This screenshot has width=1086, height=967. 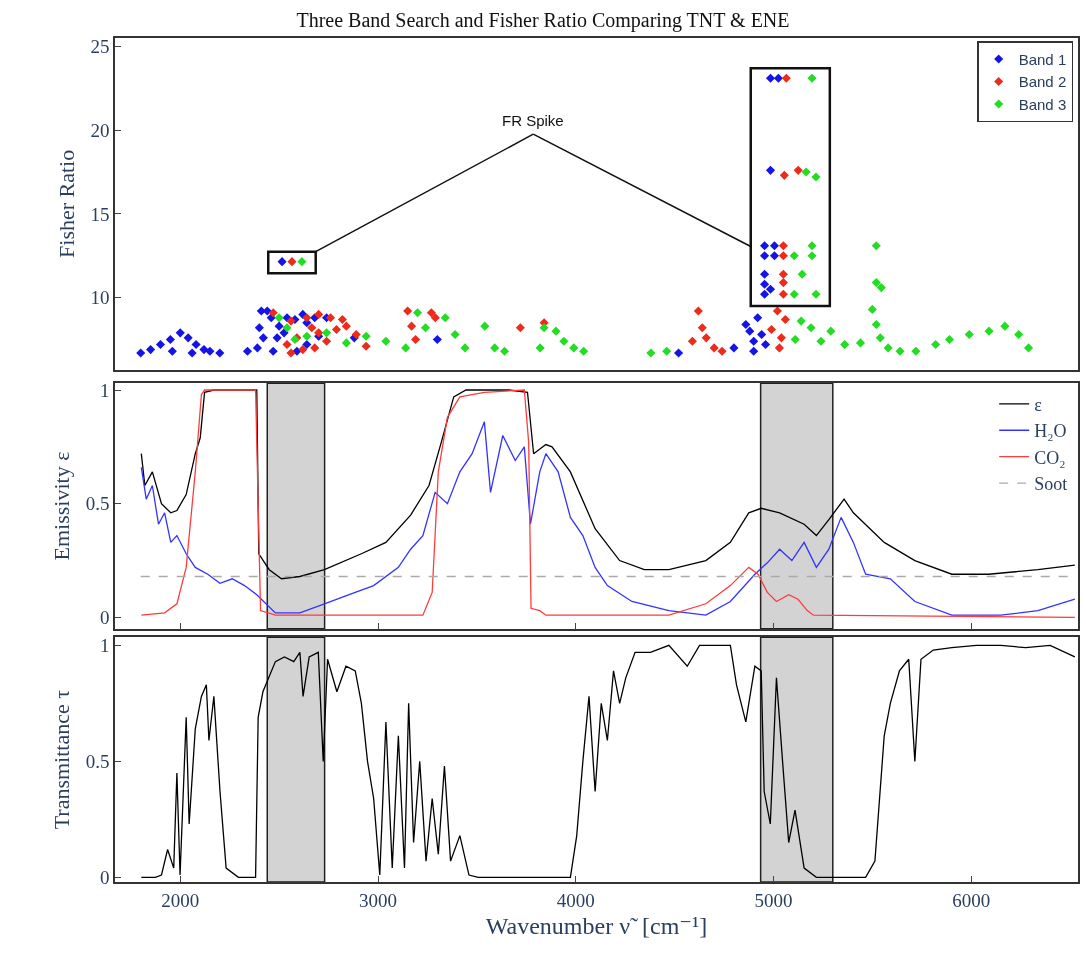 I want to click on y-tick-label: 20, so click(x=100, y=130).